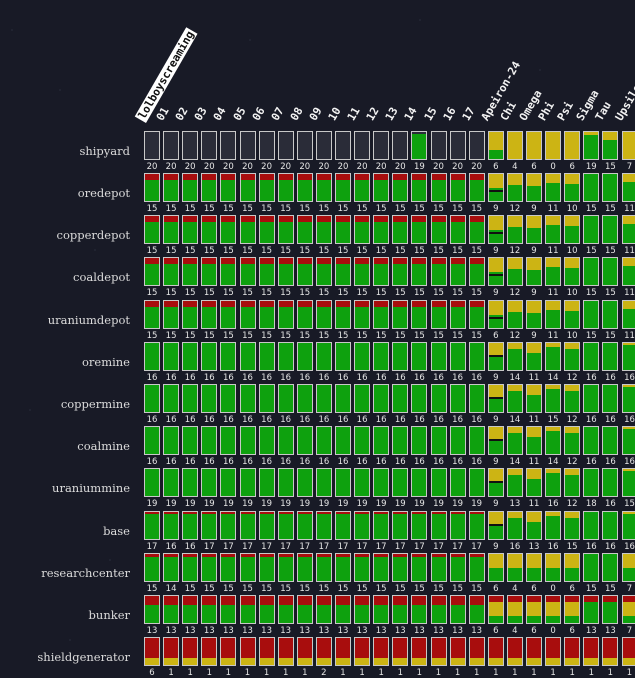  I want to click on building-cell-uraniummine-phi, so click(553, 482).